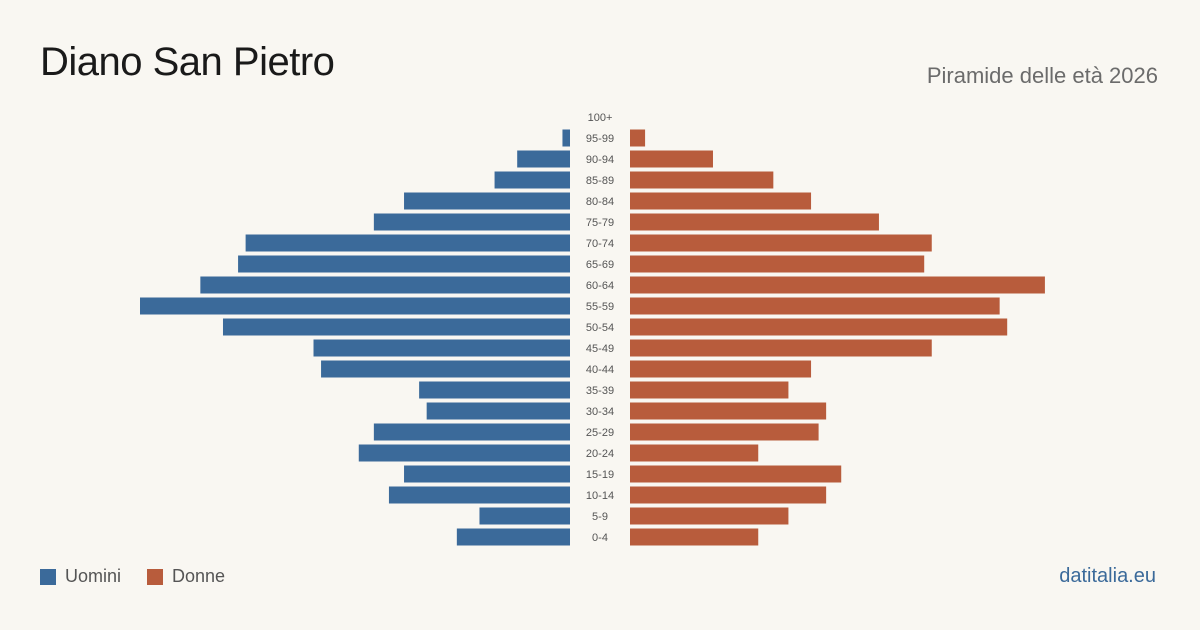 The image size is (1200, 630). What do you see at coordinates (145, 576) in the screenshot?
I see `legend: Uomini Donne` at bounding box center [145, 576].